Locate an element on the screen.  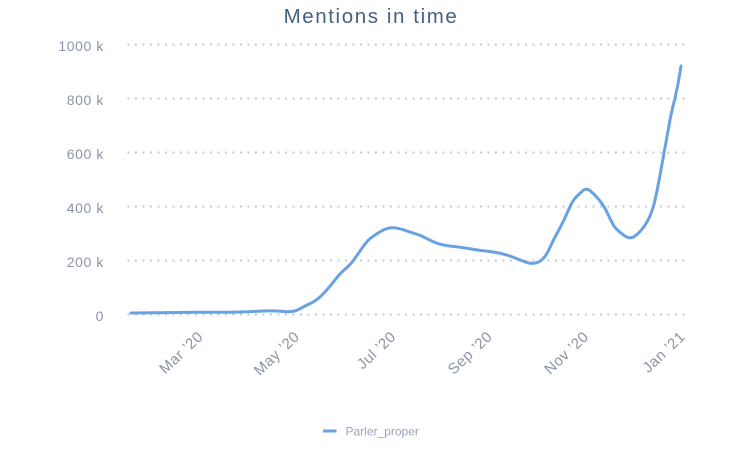
svg-text: Parler_proper is located at coordinates (382, 432).